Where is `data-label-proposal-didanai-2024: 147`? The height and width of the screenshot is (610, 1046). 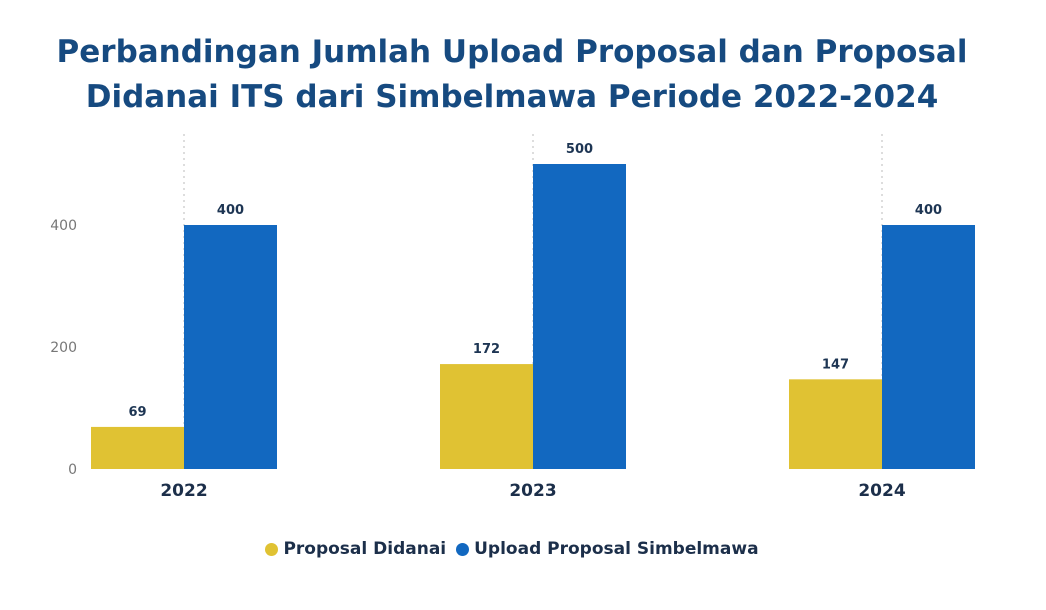 data-label-proposal-didanai-2024: 147 is located at coordinates (835, 364).